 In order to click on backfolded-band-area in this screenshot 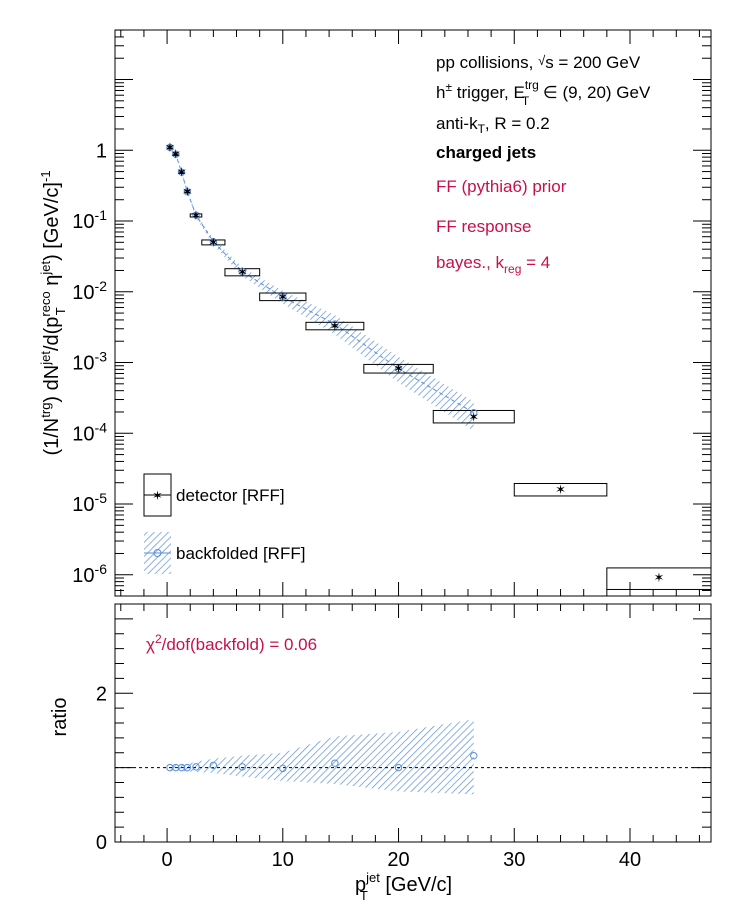, I will do `click(321, 288)`.